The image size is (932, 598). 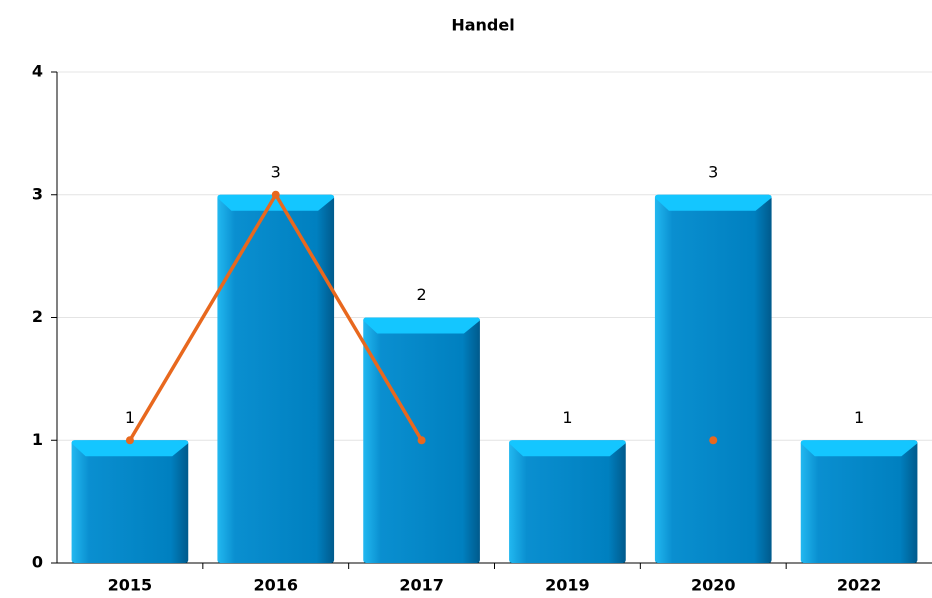 I want to click on chart-title: Handel, so click(x=482, y=25).